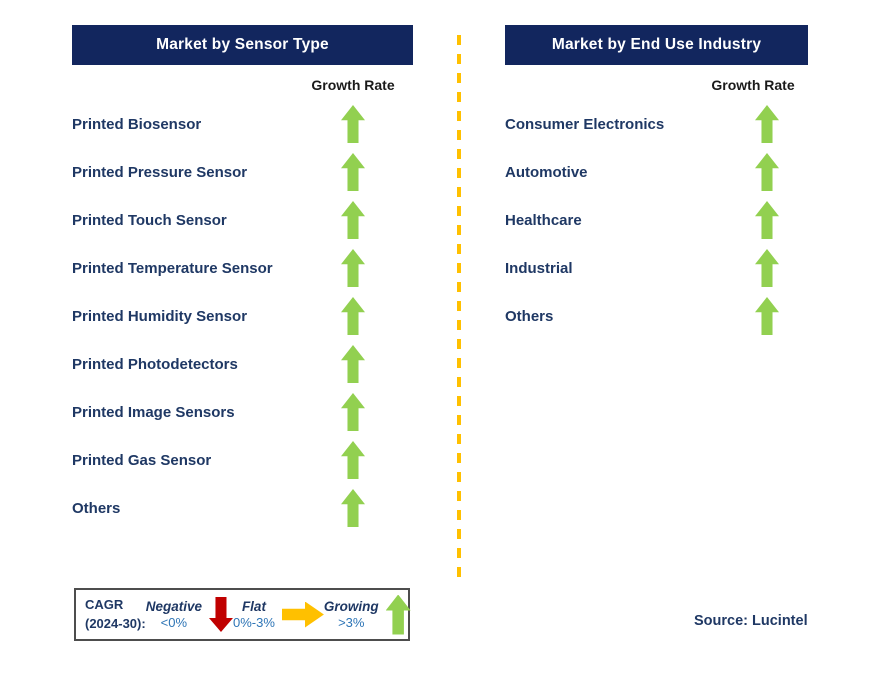 The image size is (870, 686). I want to click on growth-rate-label-right: Growth Rate, so click(753, 85).